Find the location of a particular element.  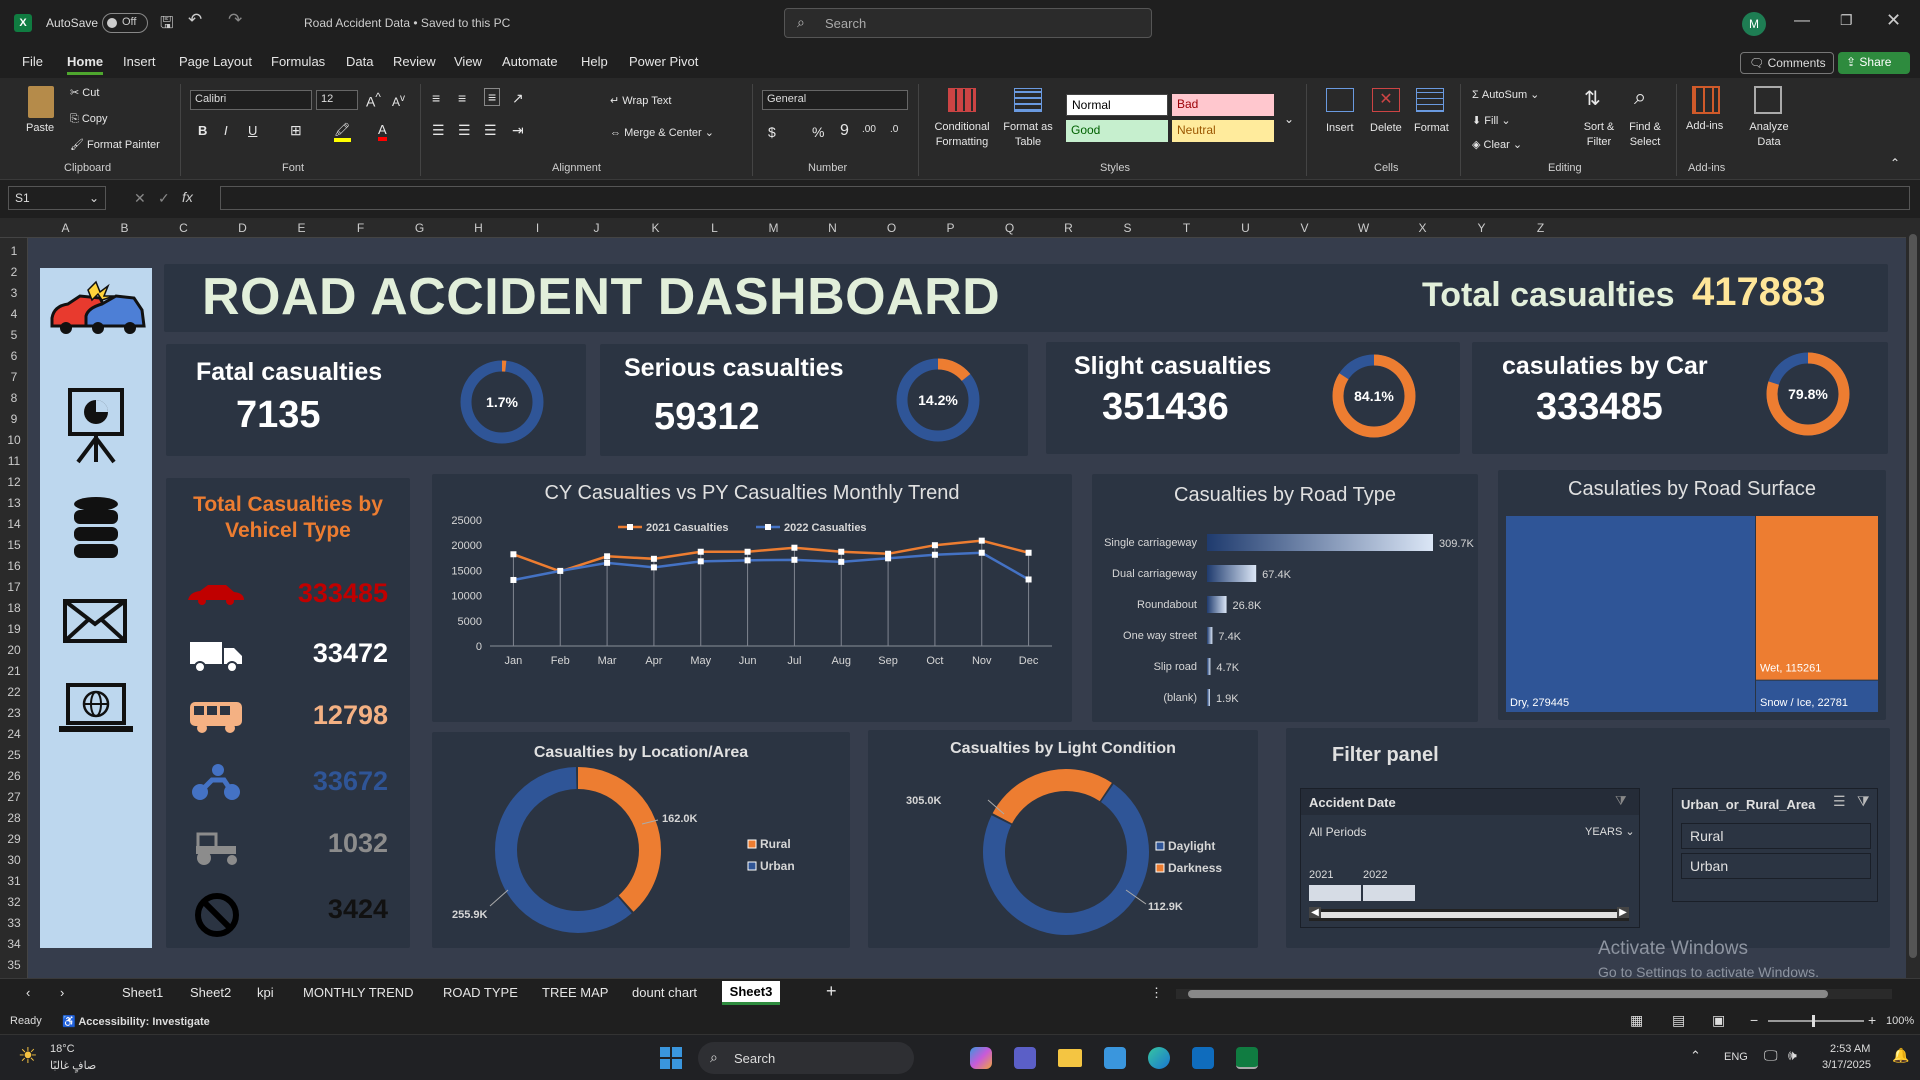

slicer-item-urban: Urban is located at coordinates (1776, 866).